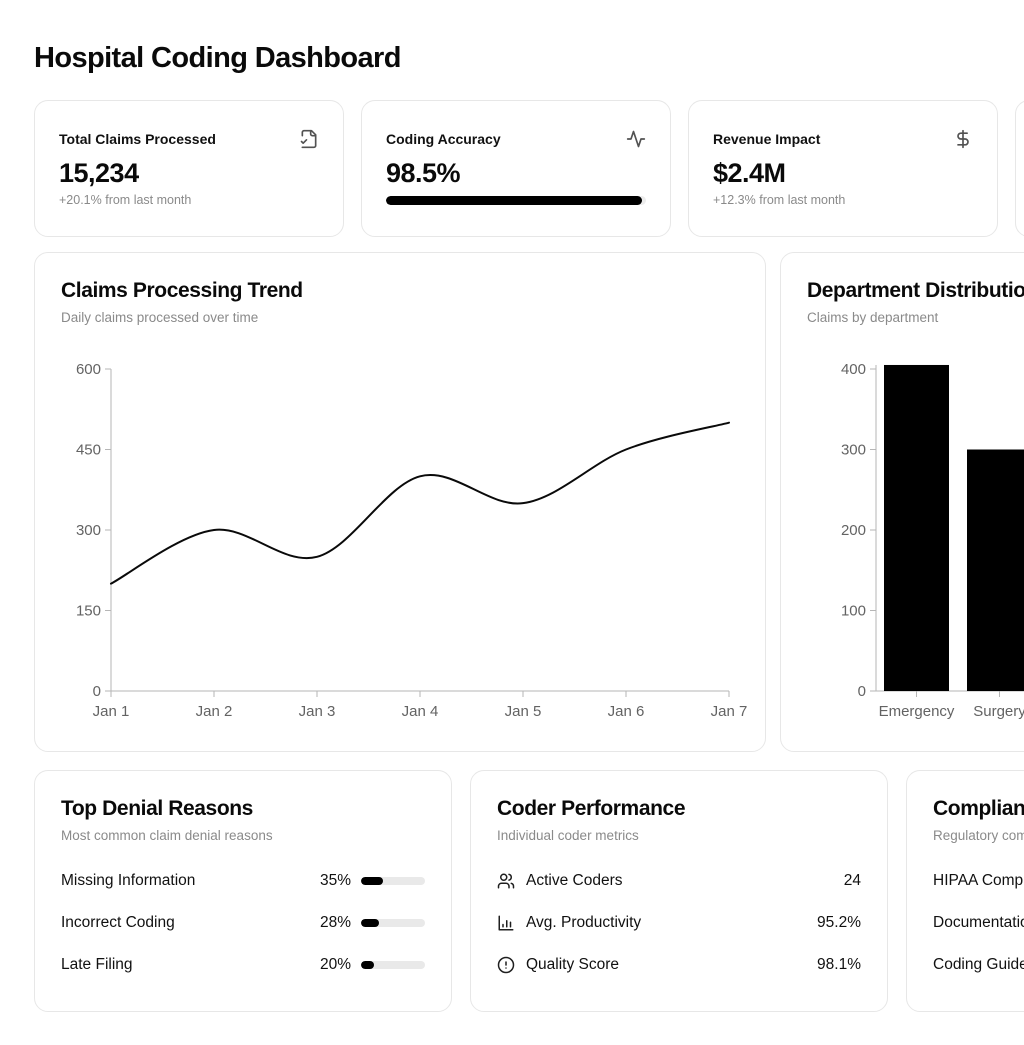  I want to click on users-icon, so click(506, 881).